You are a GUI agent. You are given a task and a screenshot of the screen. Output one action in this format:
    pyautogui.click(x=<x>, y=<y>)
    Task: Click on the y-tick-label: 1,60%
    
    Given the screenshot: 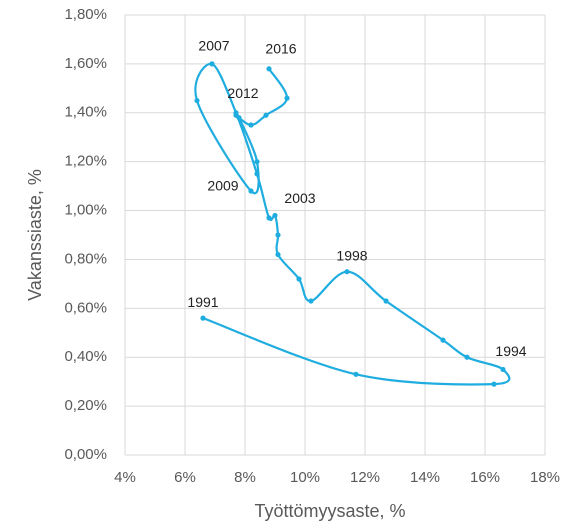 What is the action you would take?
    pyautogui.click(x=85, y=63)
    